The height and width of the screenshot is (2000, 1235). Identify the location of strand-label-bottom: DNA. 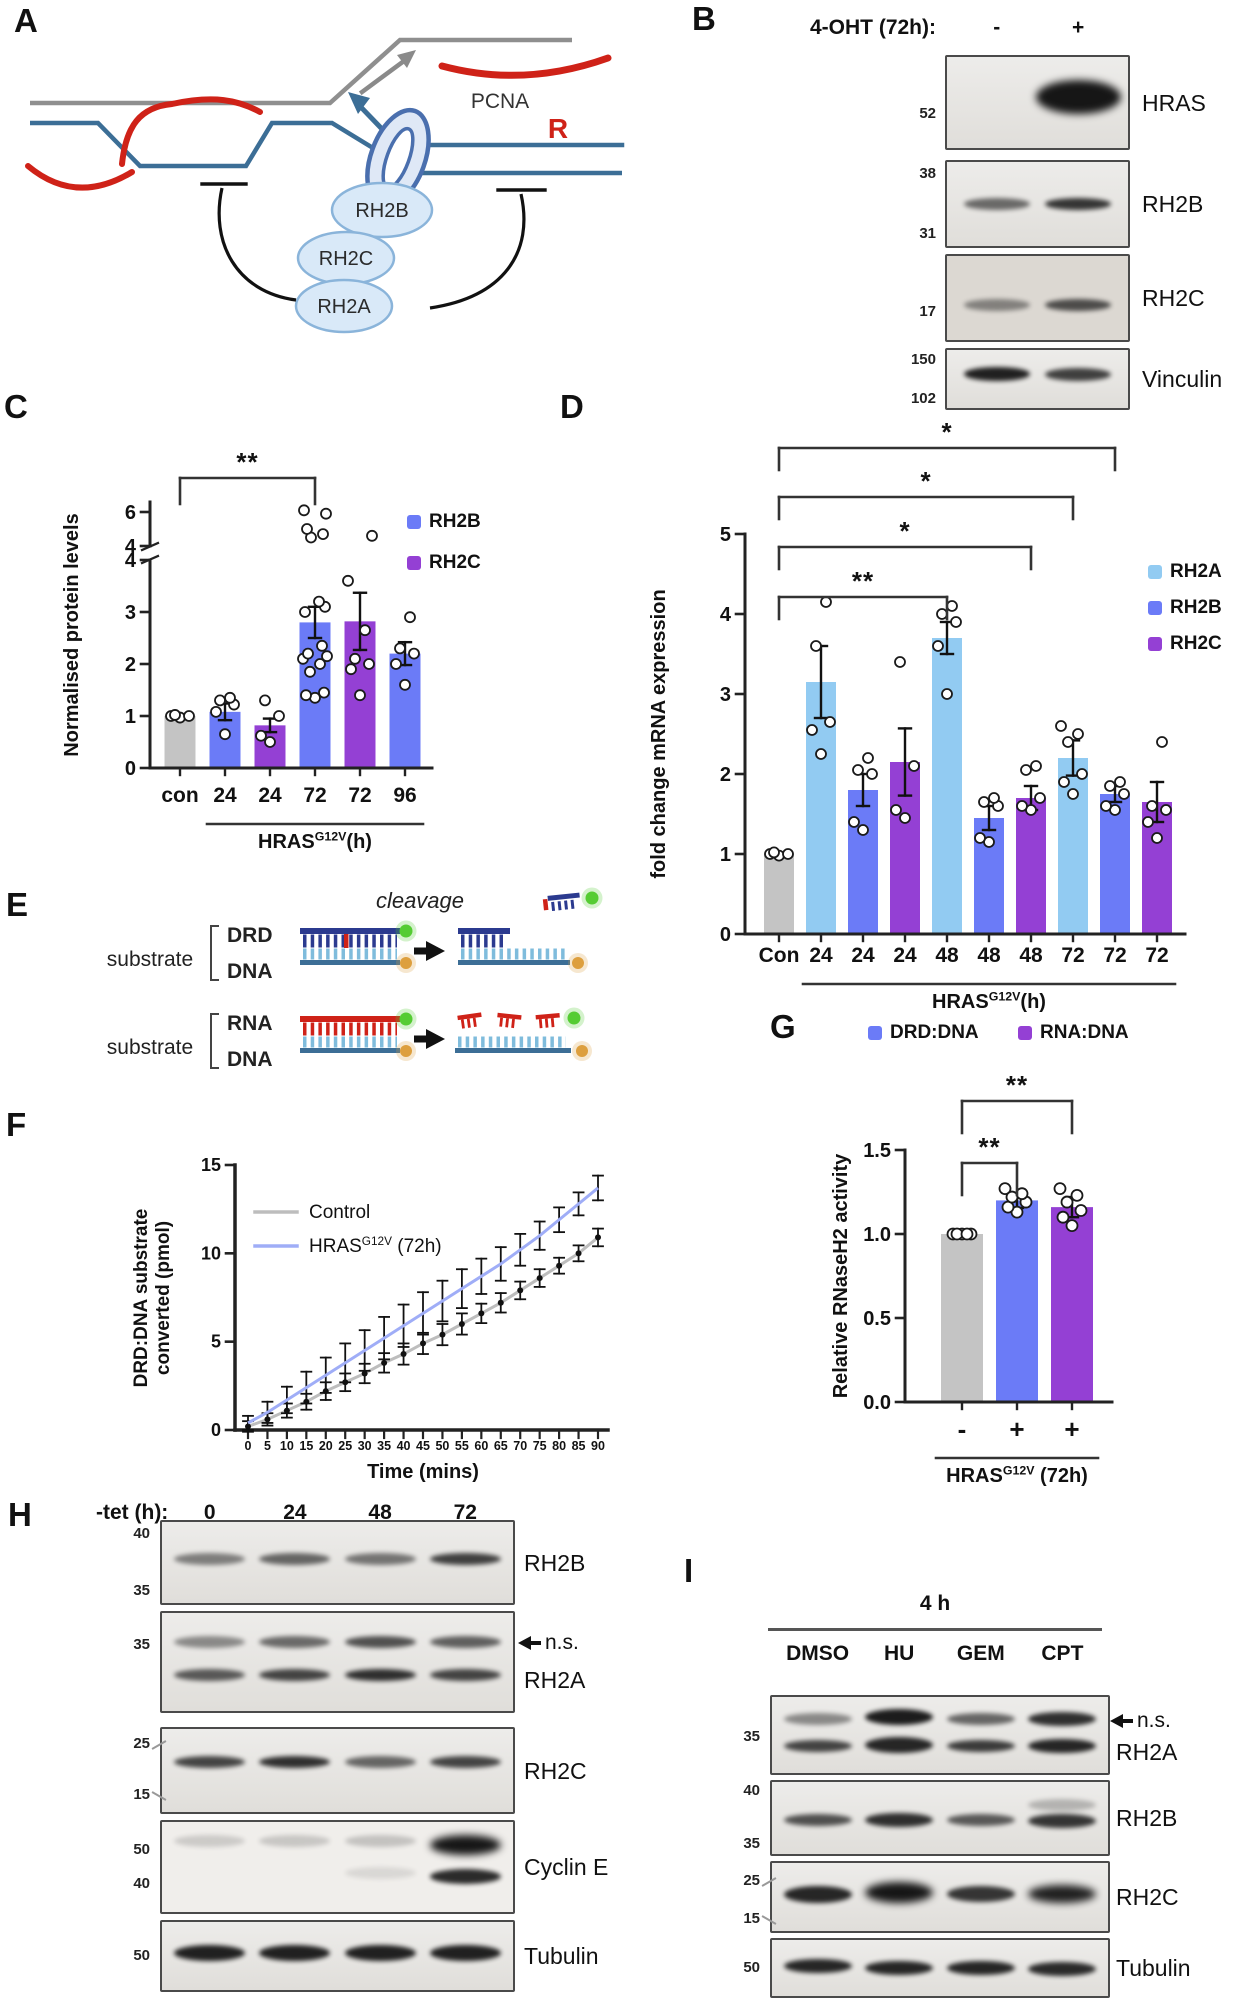
(250, 971).